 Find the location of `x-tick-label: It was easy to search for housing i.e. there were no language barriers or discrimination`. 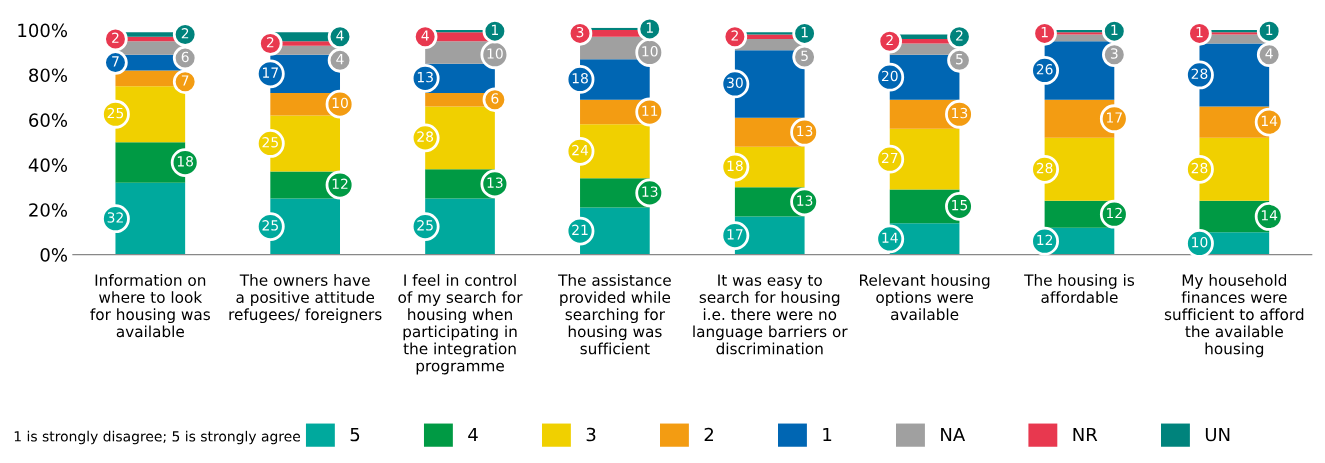

x-tick-label: It was easy to search for housing i.e. there were no language barriers or discrimination is located at coordinates (770, 314).